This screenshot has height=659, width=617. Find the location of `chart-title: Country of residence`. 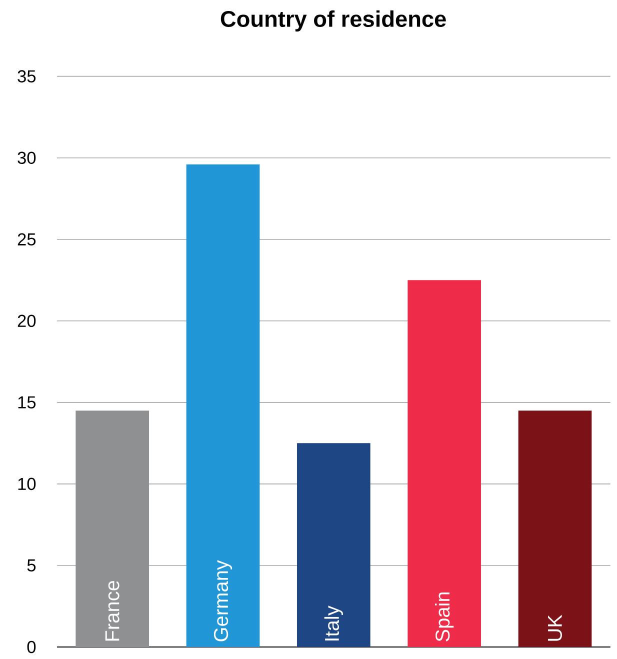

chart-title: Country of residence is located at coordinates (333, 21).